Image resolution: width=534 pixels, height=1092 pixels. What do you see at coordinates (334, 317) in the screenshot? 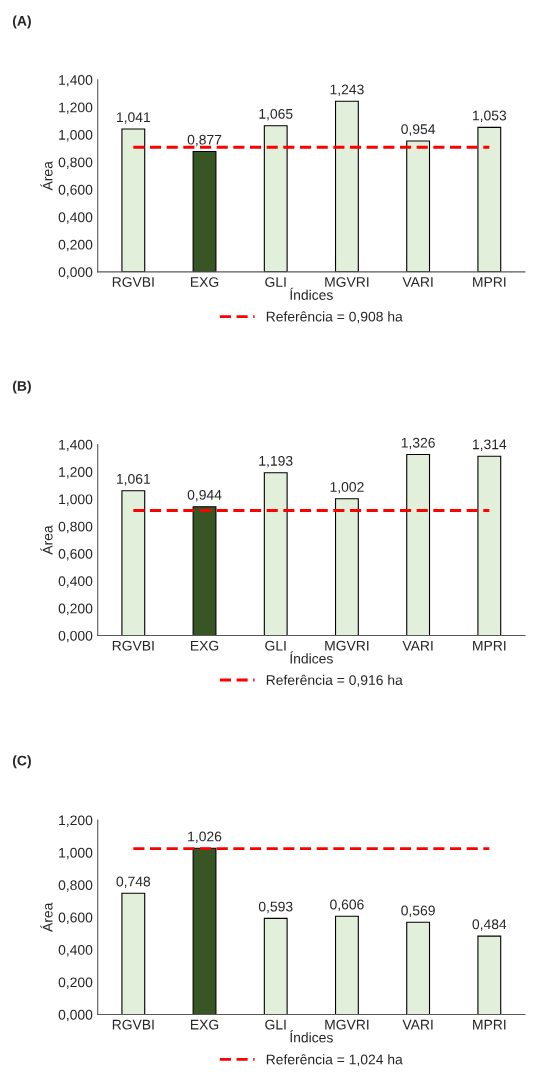
I see `legend-label: Referência = 0,908 ha` at bounding box center [334, 317].